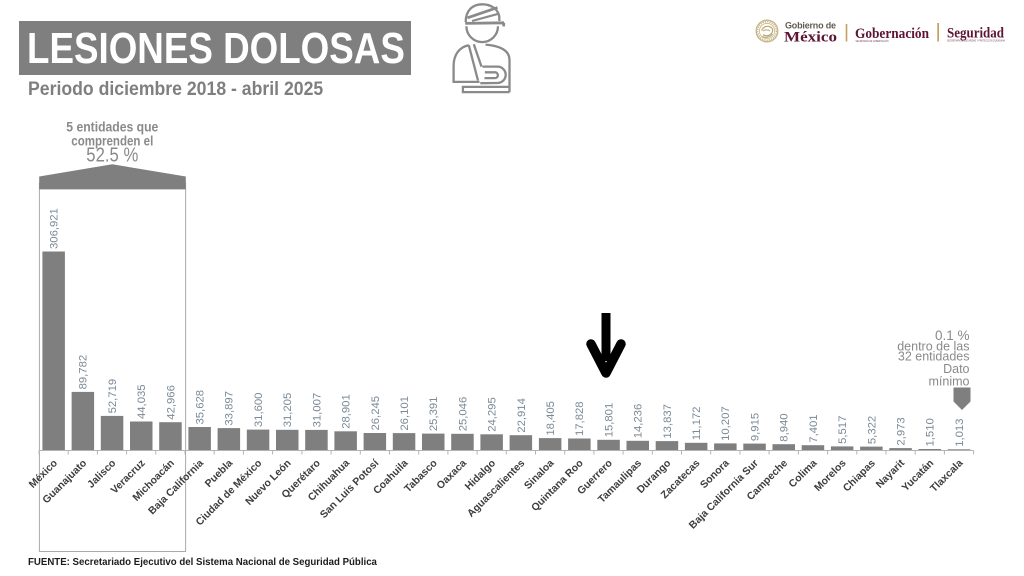 Image resolution: width=1024 pixels, height=576 pixels. I want to click on svg-text: Seguridad, so click(975, 34).